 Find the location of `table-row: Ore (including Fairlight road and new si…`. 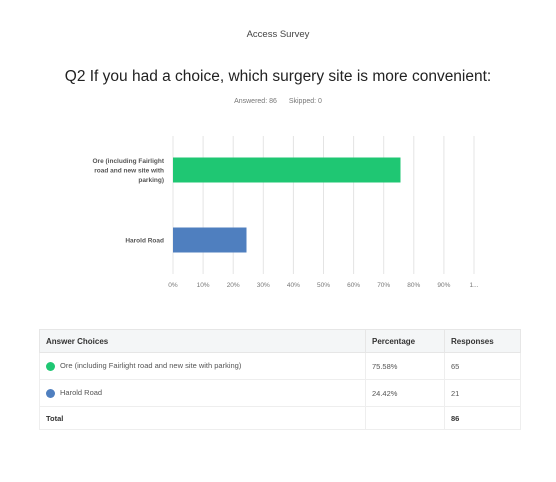

table-row: Ore (including Fairlight road and new si… is located at coordinates (280, 366).